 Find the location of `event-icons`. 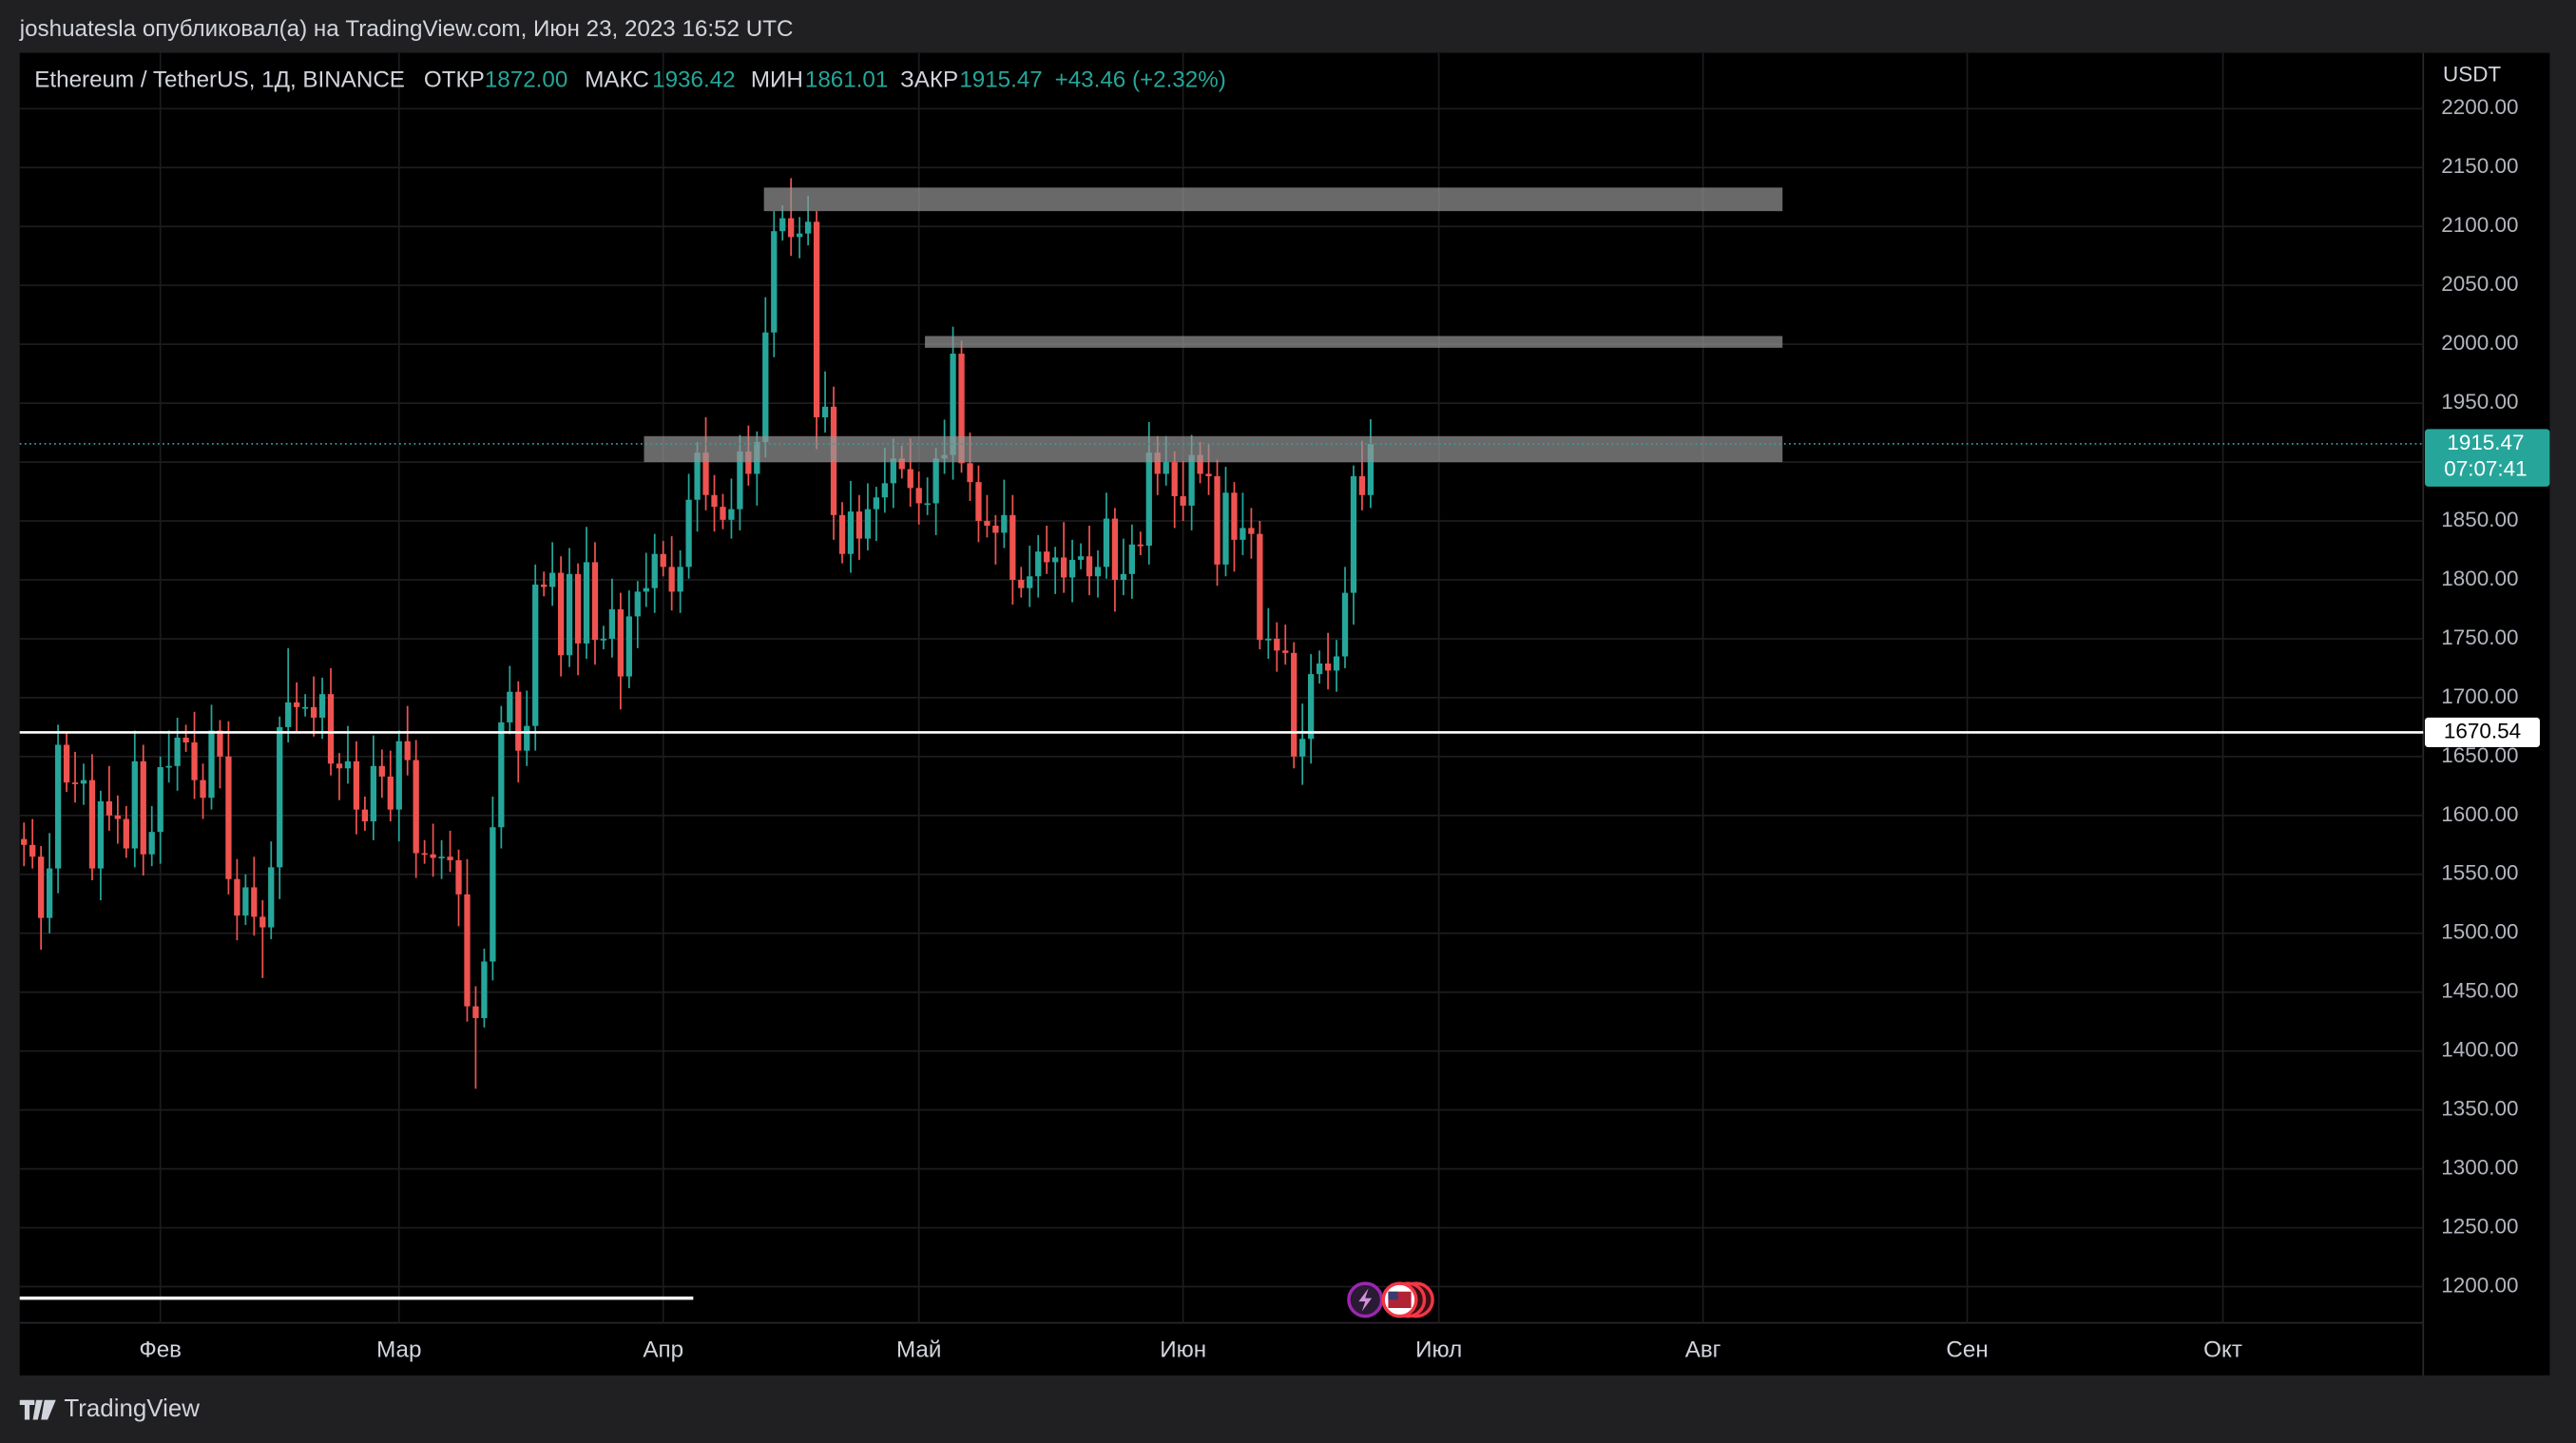

event-icons is located at coordinates (1390, 1299).